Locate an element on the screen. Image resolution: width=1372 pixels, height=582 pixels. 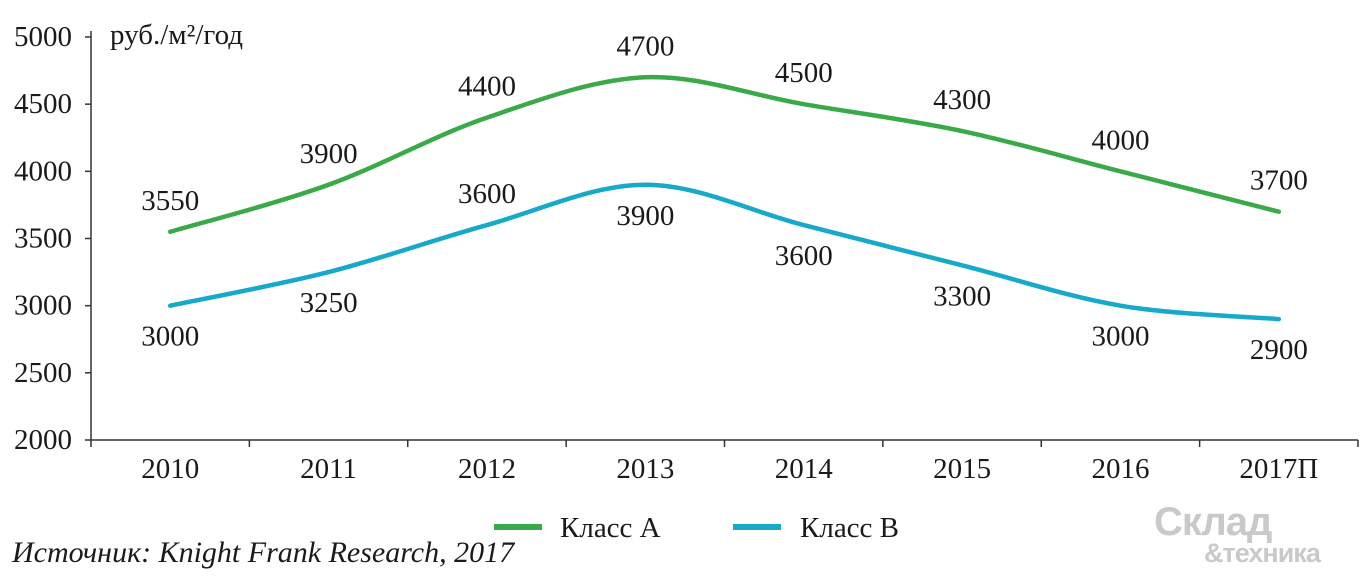
x-tick-label: 2016 is located at coordinates (1120, 469).